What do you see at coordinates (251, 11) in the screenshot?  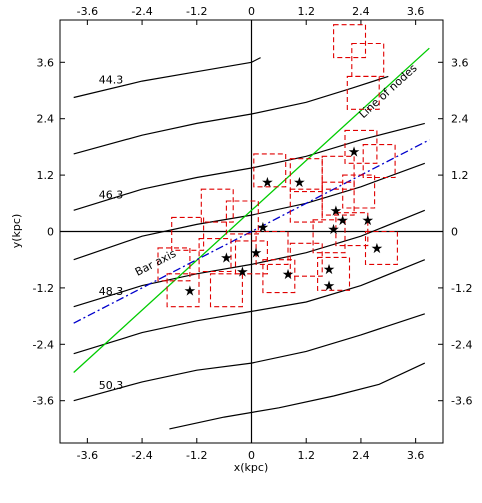 I see `x-tick-label-top: 0` at bounding box center [251, 11].